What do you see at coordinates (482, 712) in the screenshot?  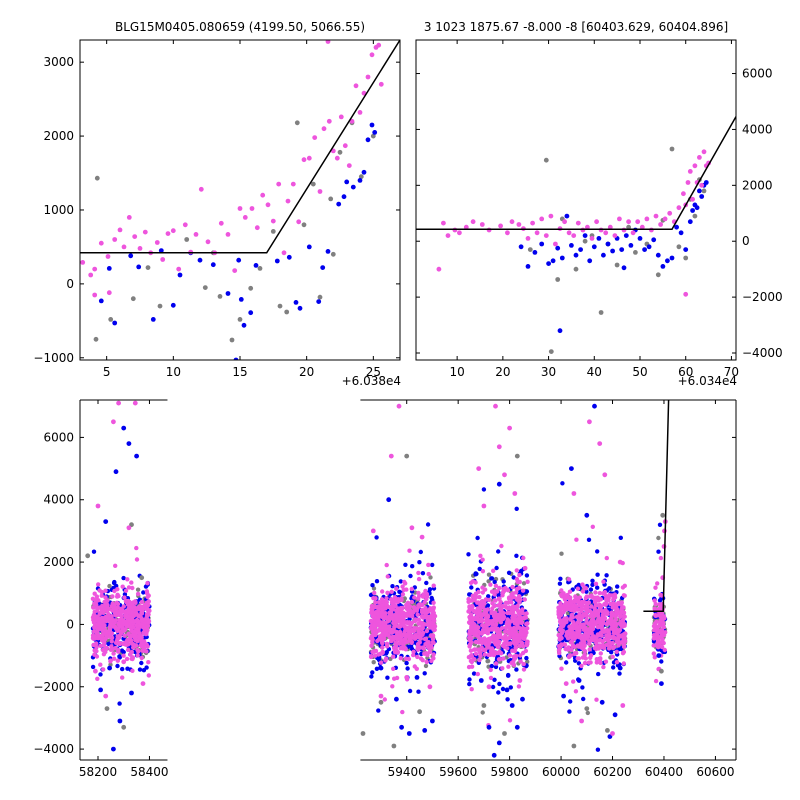 I see `season-2-point-grey` at bounding box center [482, 712].